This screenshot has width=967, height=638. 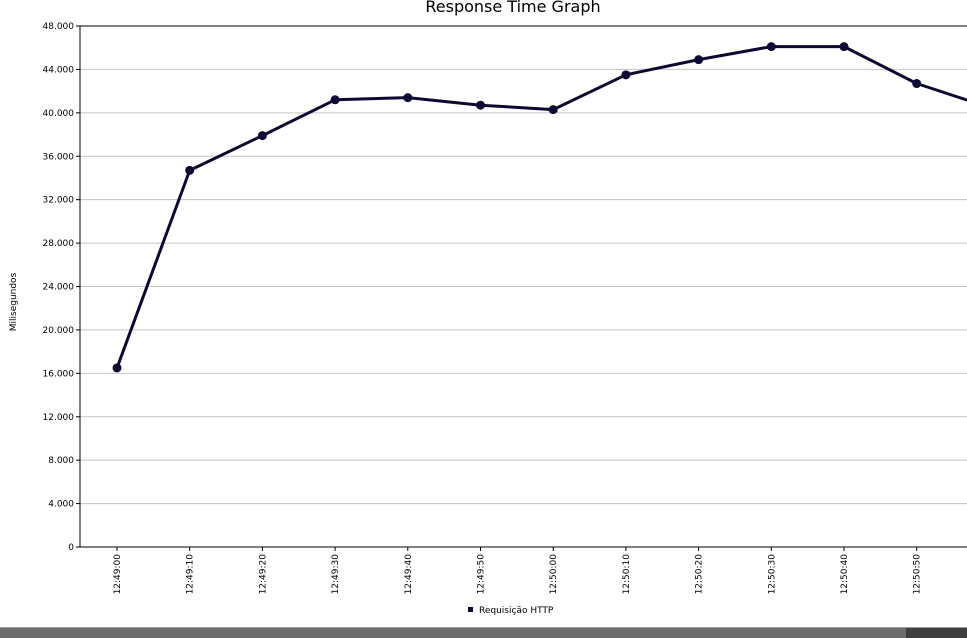 What do you see at coordinates (59, 244) in the screenshot?
I see `y-tick-label: 28.000` at bounding box center [59, 244].